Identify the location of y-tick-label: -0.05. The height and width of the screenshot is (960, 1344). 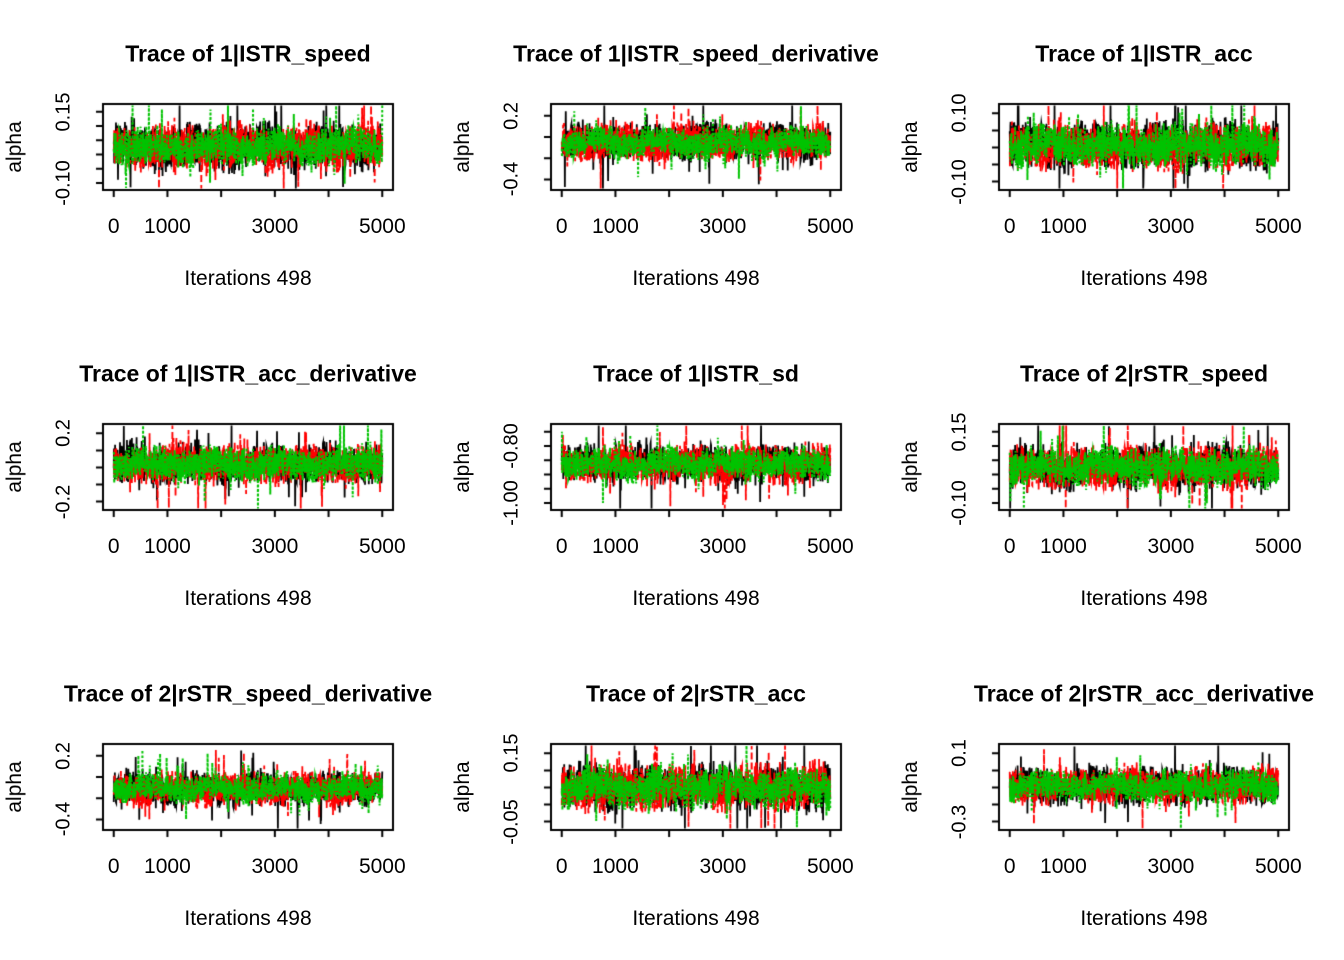
(511, 821).